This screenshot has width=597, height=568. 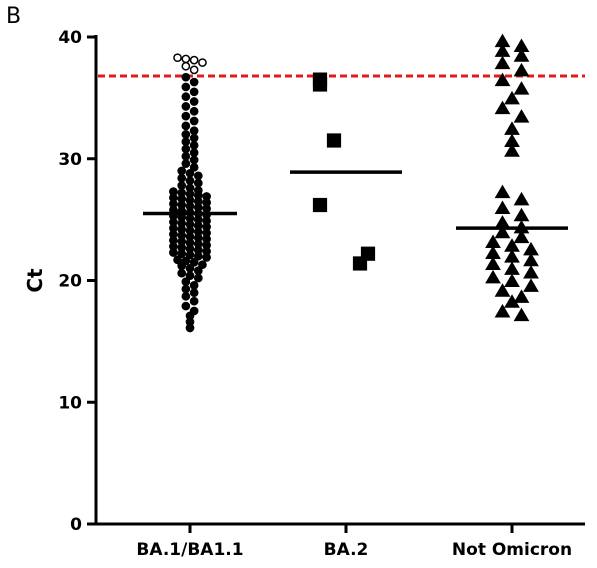 What do you see at coordinates (189, 550) in the screenshot?
I see `x-tick-label: BA.1/BA1.1` at bounding box center [189, 550].